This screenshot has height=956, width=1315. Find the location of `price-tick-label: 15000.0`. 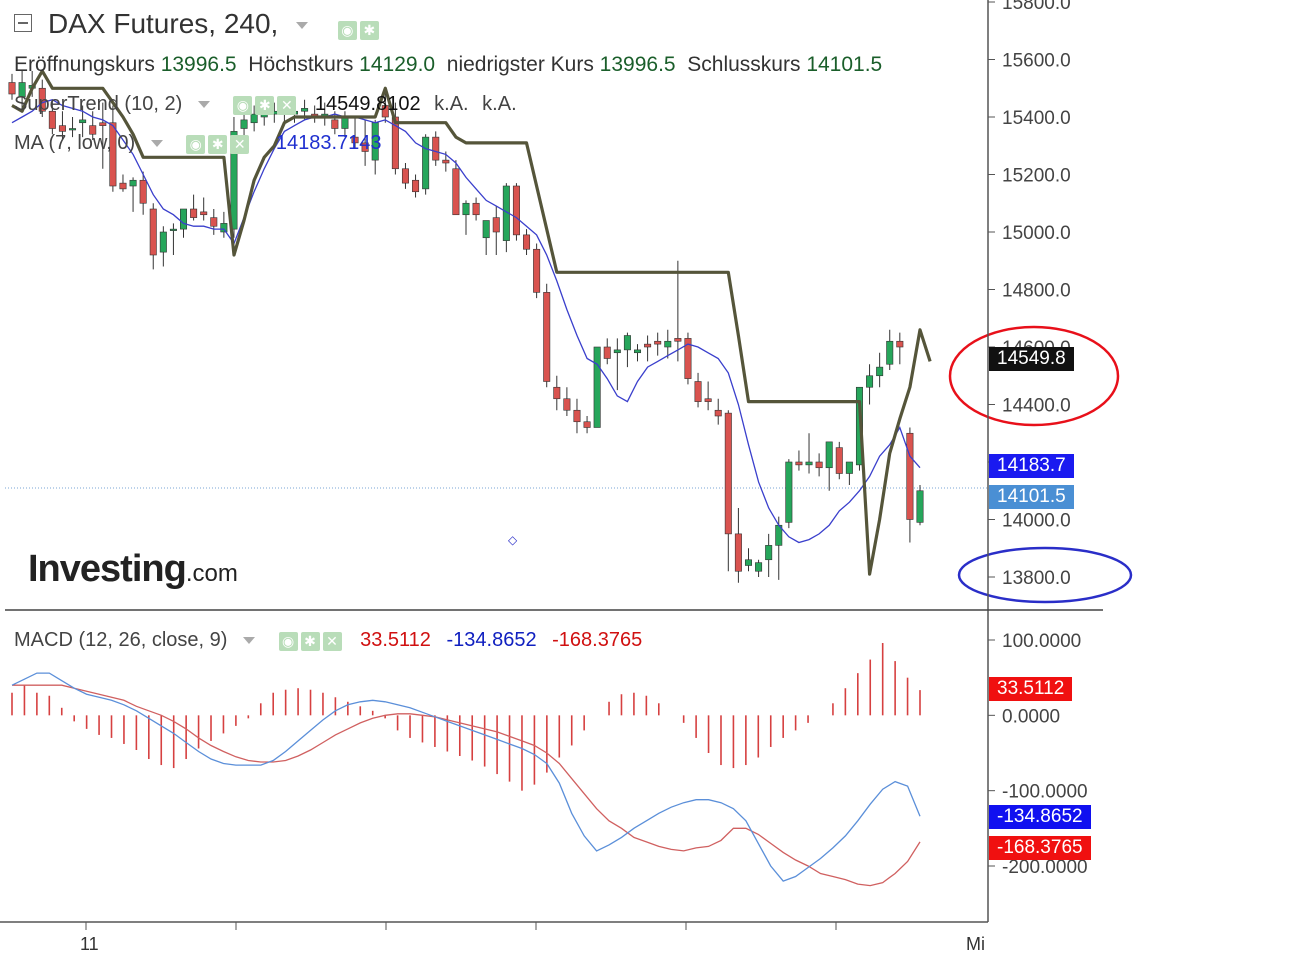

price-tick-label: 15000.0 is located at coordinates (1036, 233).